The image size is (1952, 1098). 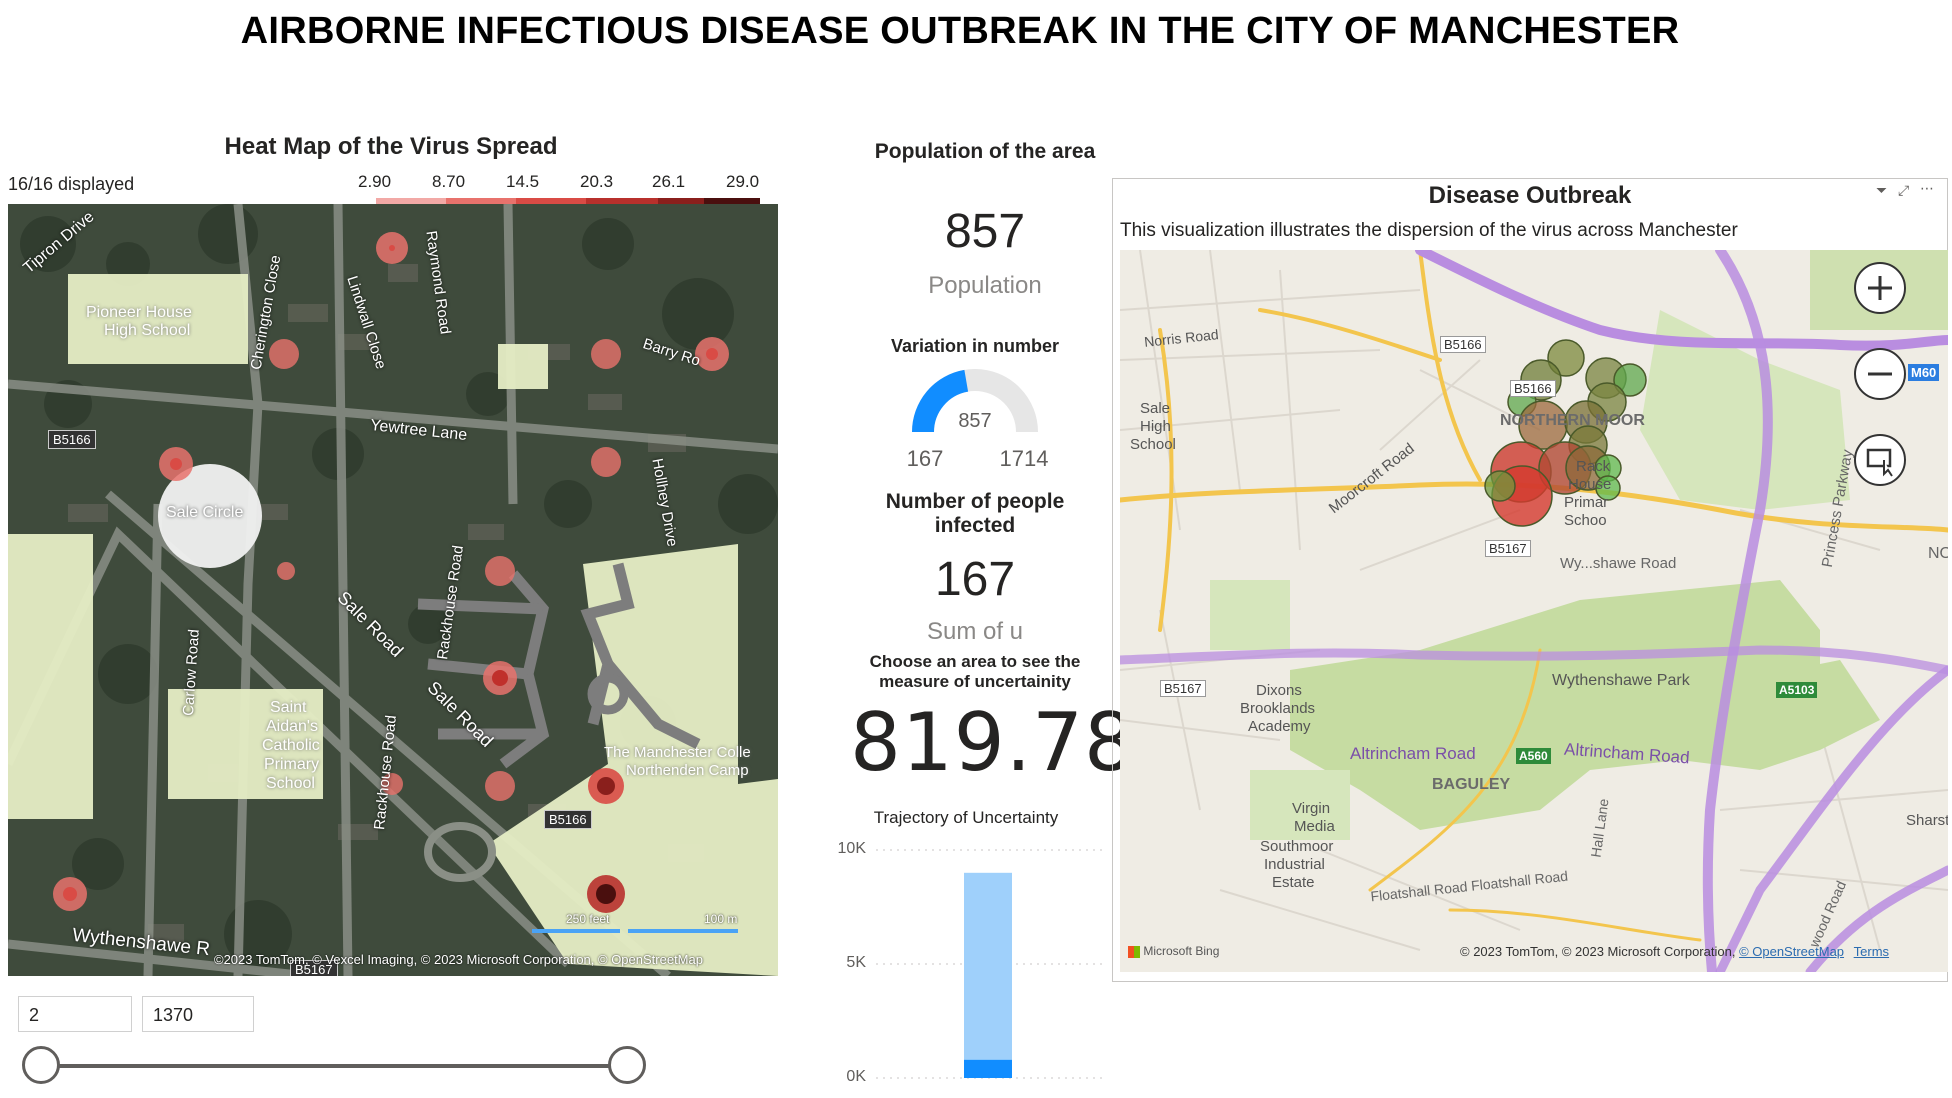 I want to click on select-rectangle-icon, so click(x=1879, y=462).